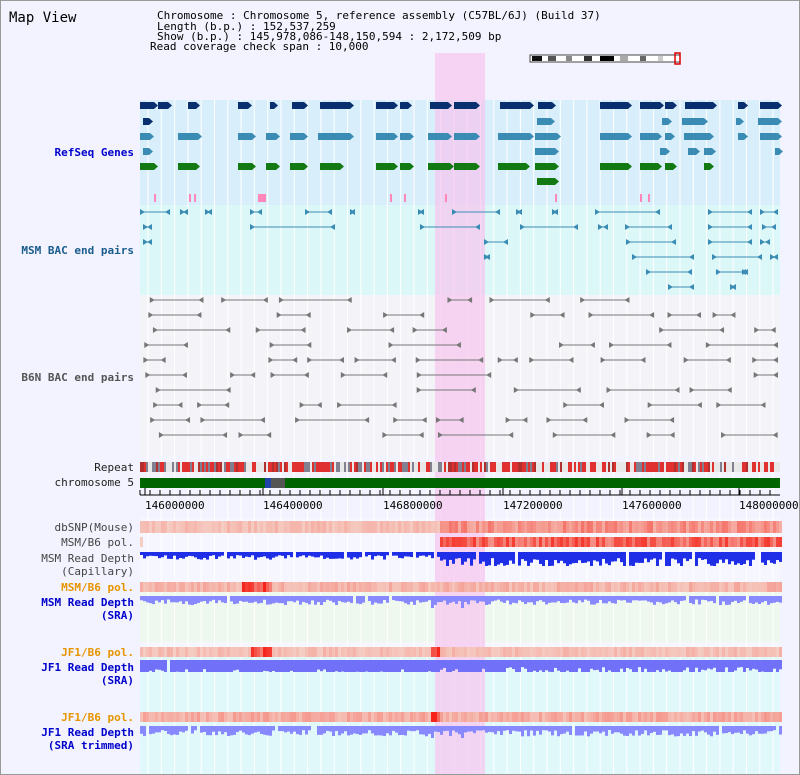  I want to click on track-label-b6n-bac: B6N BAC end pairs, so click(77, 377).